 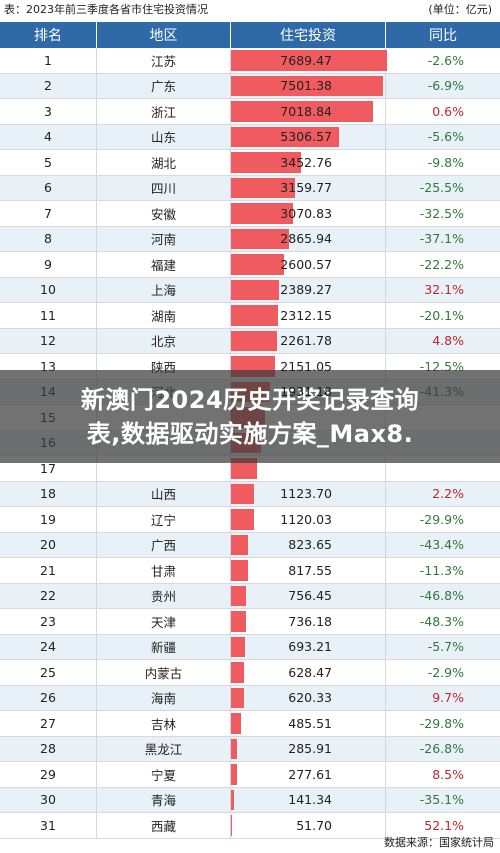 I want to click on cell-investment: 1120.03, so click(x=308, y=519).